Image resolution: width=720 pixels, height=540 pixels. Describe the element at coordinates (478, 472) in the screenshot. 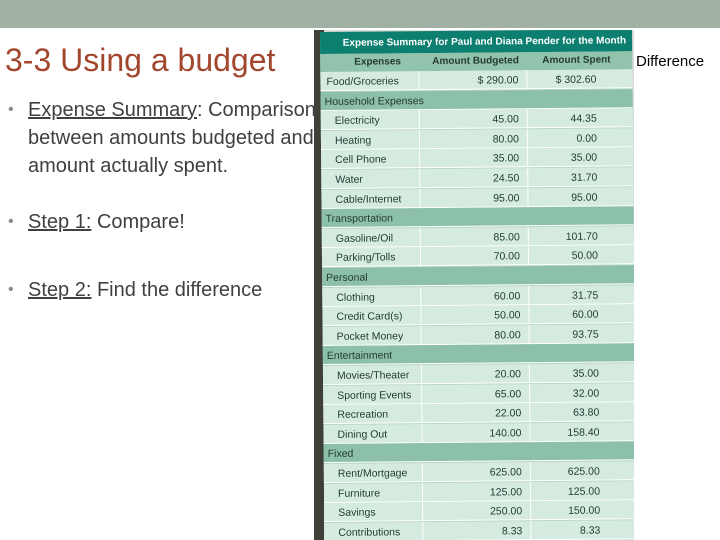

I see `table-row: Rent/Mortgage 625.00 625.00` at that location.